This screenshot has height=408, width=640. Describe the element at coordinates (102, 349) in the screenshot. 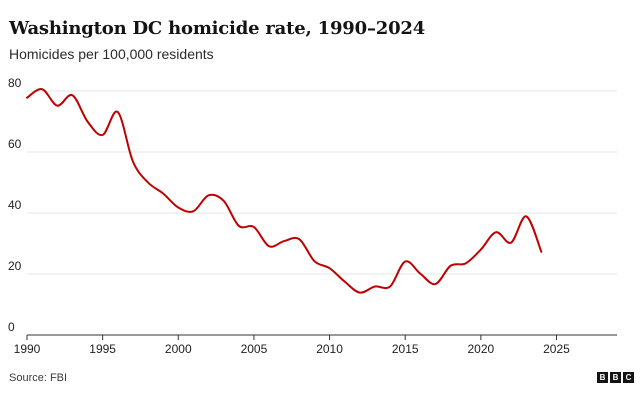

I see `x-tick-label: 1995` at that location.